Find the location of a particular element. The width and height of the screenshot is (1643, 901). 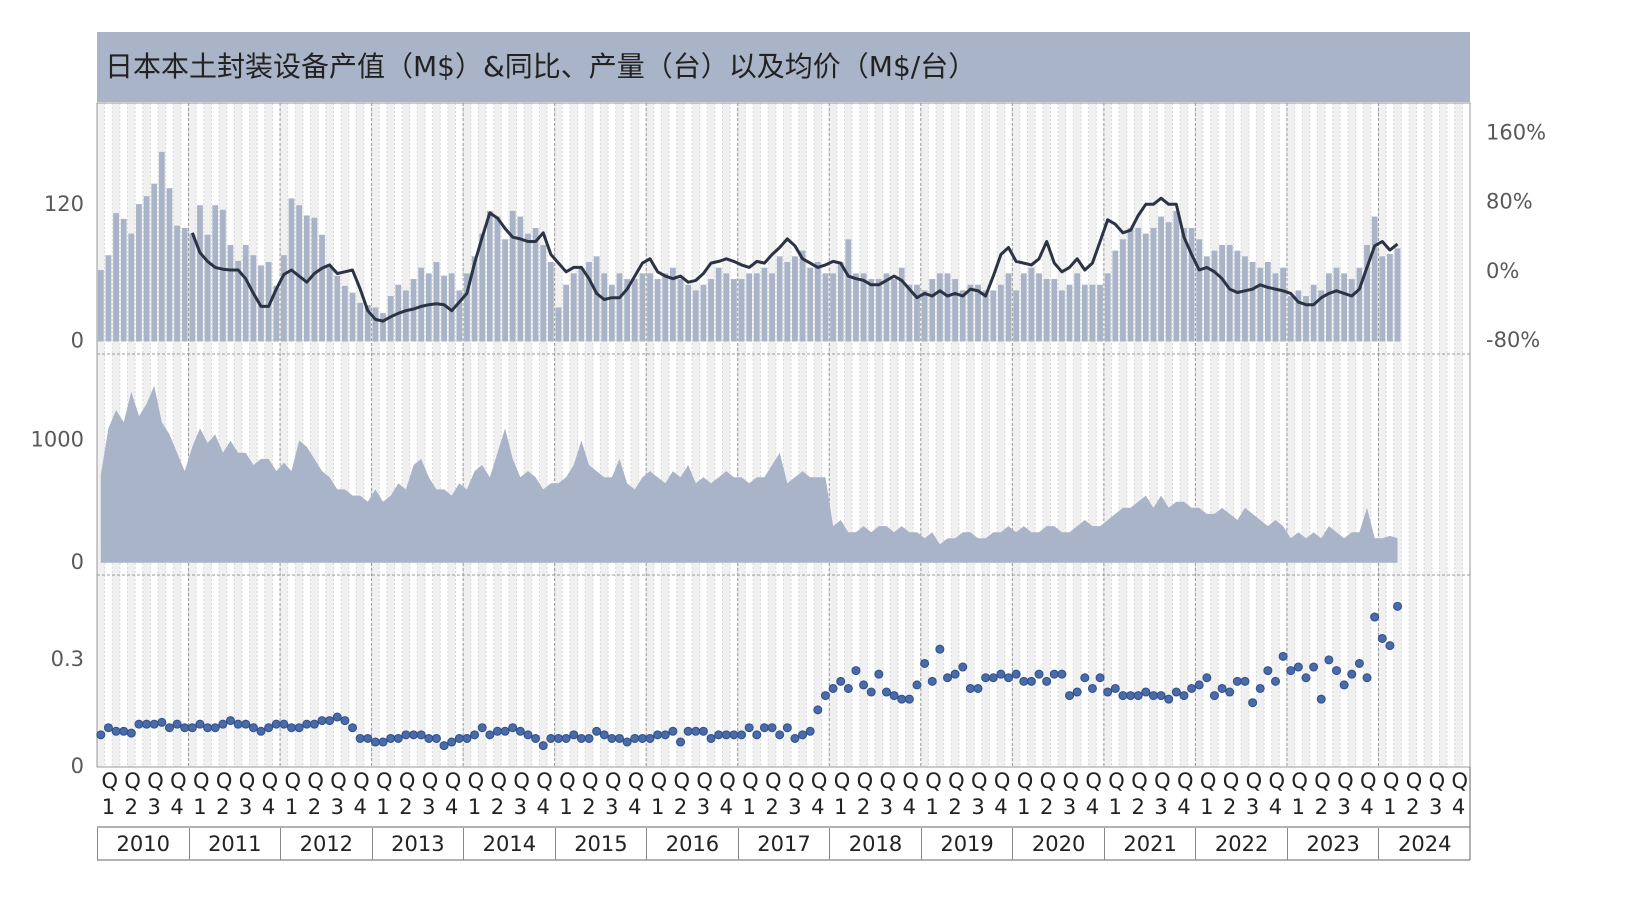

y-tick-label: 0 is located at coordinates (77, 341).